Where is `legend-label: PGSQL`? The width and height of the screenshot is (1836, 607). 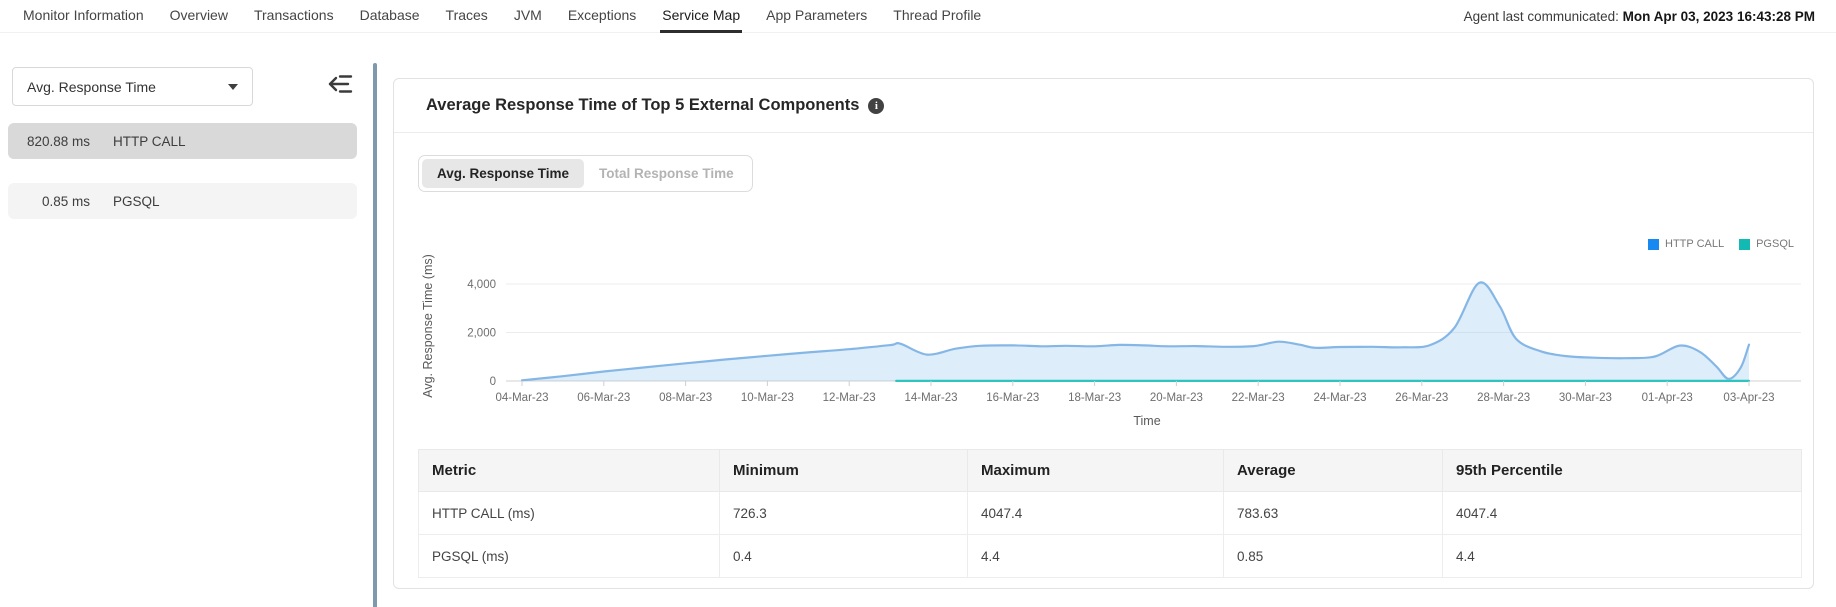 legend-label: PGSQL is located at coordinates (1775, 244).